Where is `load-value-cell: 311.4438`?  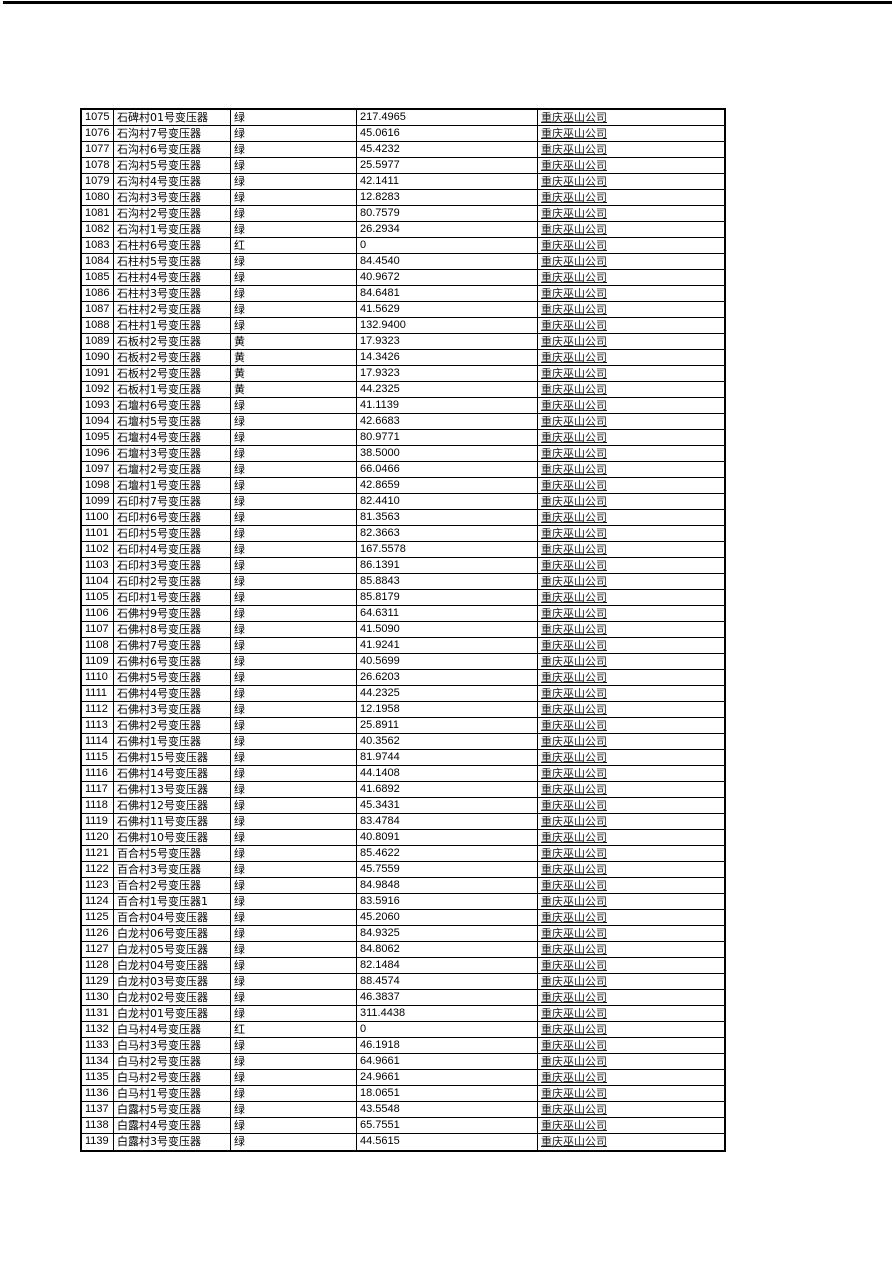 load-value-cell: 311.4438 is located at coordinates (447, 1014).